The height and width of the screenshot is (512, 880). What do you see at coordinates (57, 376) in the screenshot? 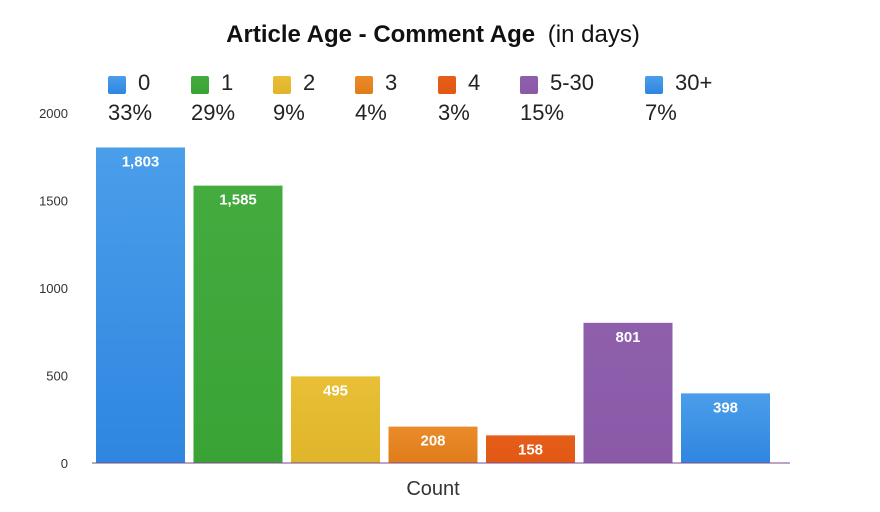
I see `y-tick-label: 500` at bounding box center [57, 376].